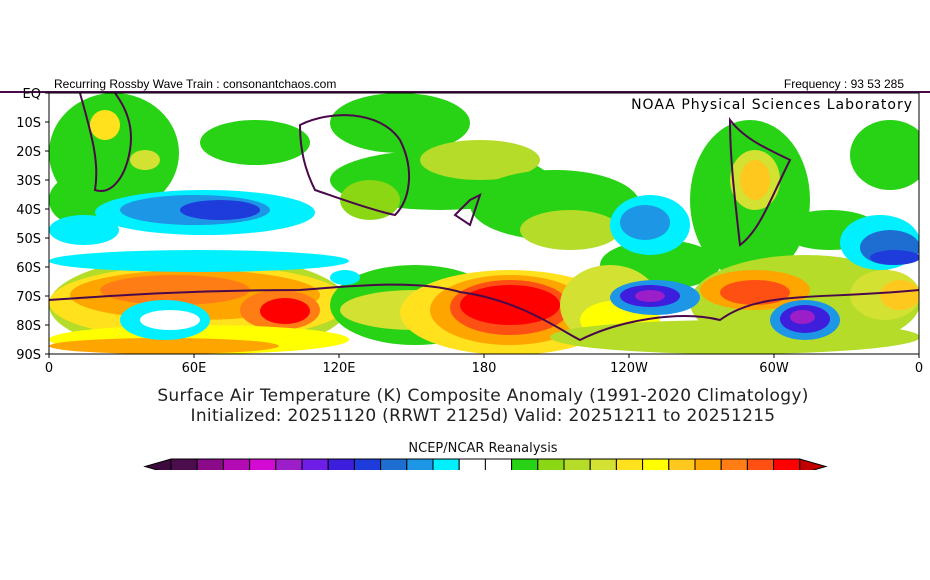 The height and width of the screenshot is (580, 930). I want to click on lat-tick-label: 50S, so click(28, 239).